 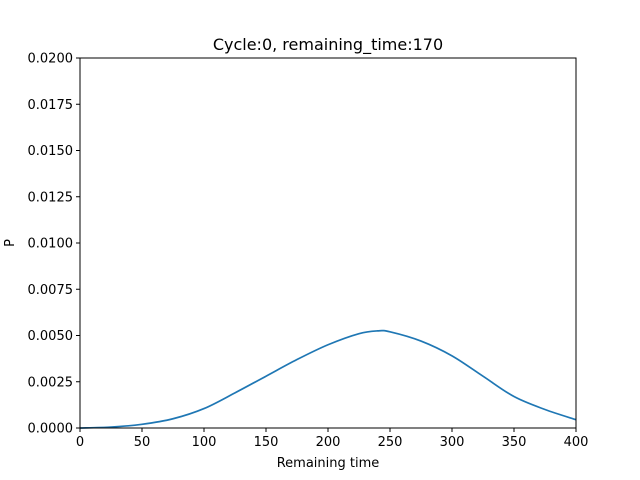 What do you see at coordinates (204, 442) in the screenshot?
I see `x-tick-label: 100` at bounding box center [204, 442].